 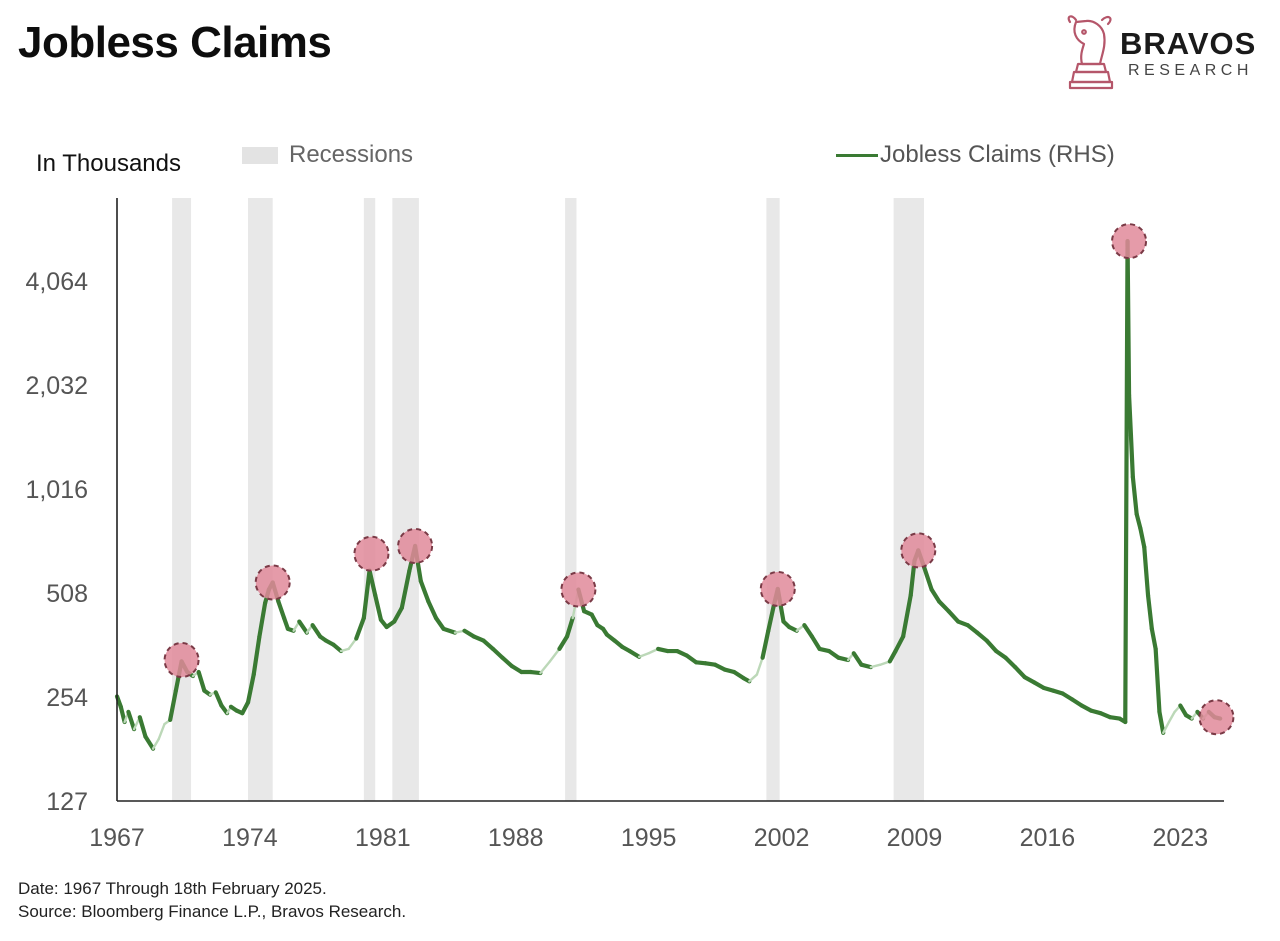 I want to click on x-tick-label: 1974, so click(x=250, y=838).